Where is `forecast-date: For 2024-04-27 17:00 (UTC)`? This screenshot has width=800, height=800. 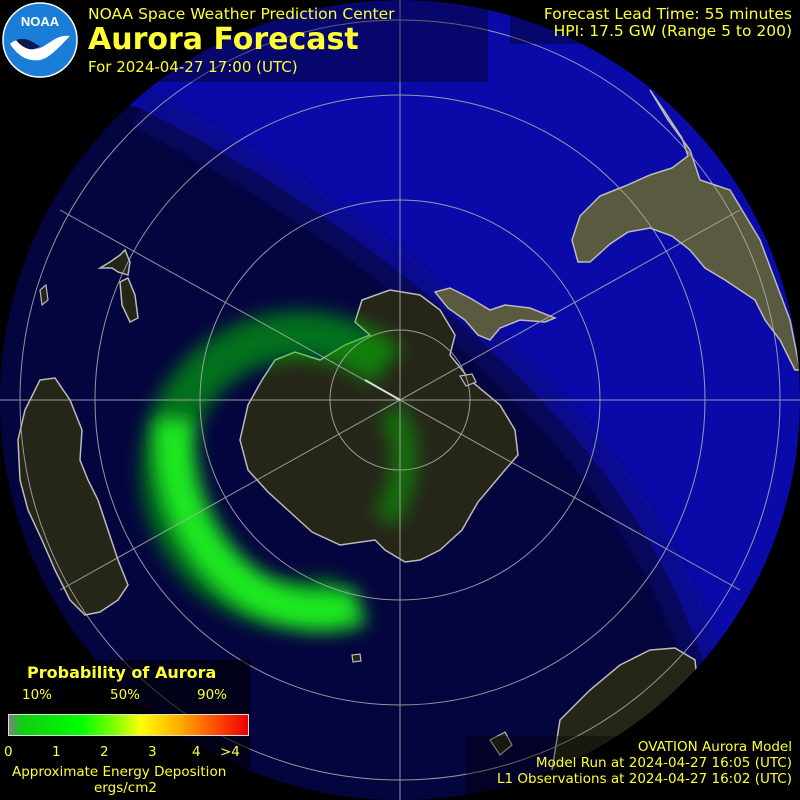
forecast-date: For 2024-04-27 17:00 (UTC) is located at coordinates (193, 67).